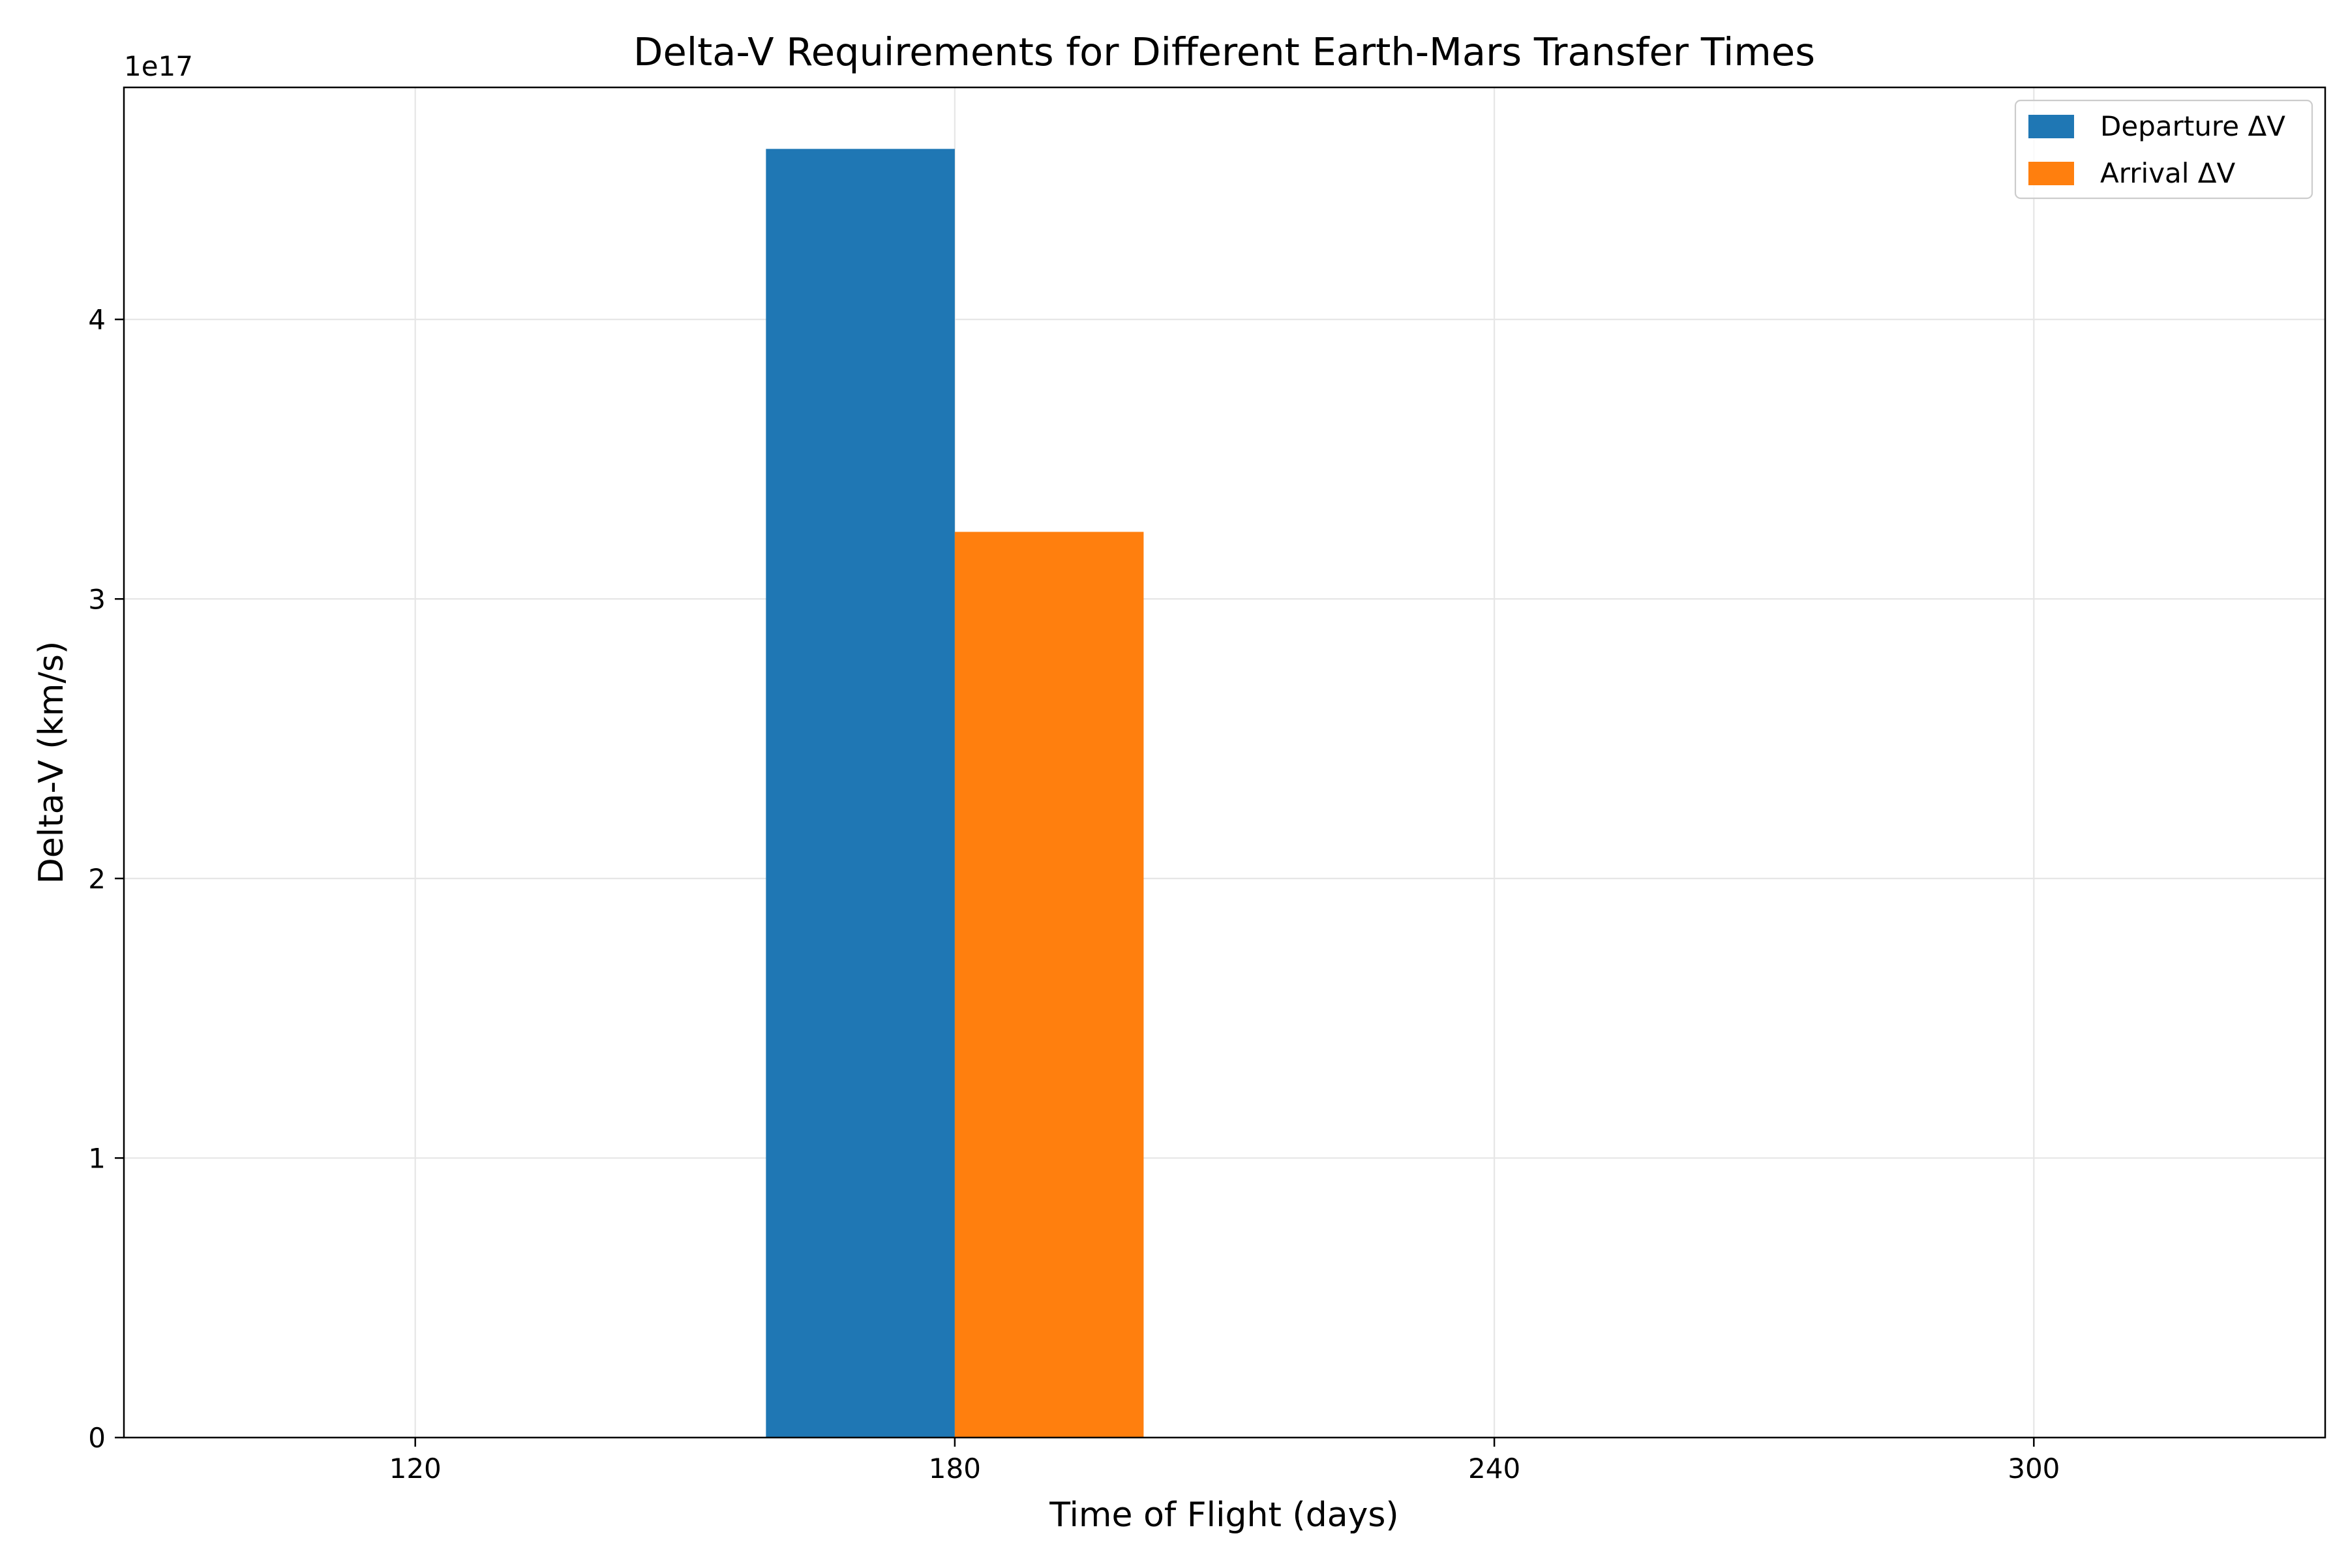 The width and height of the screenshot is (2348, 1568). Describe the element at coordinates (159, 66) in the screenshot. I see `y-axis-offset-label: 1e17` at that location.